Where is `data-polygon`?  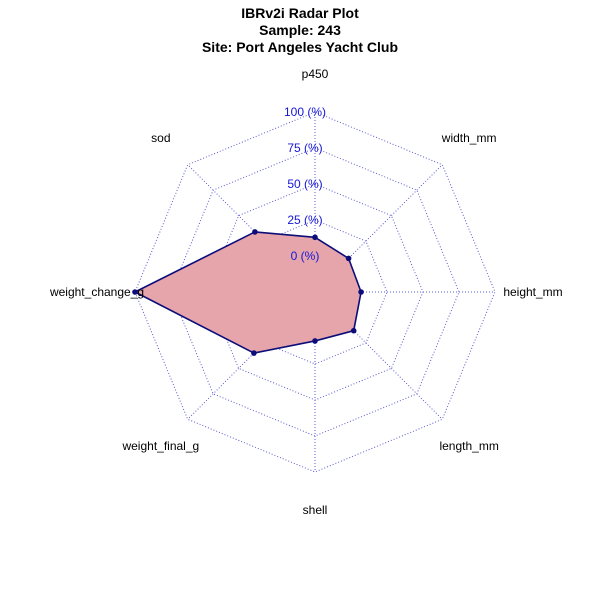
data-polygon is located at coordinates (248, 292).